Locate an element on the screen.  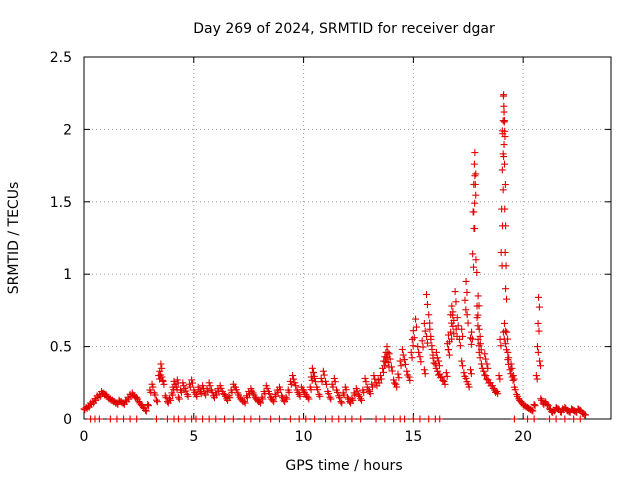
y-tick-label: 0 is located at coordinates (67, 420).